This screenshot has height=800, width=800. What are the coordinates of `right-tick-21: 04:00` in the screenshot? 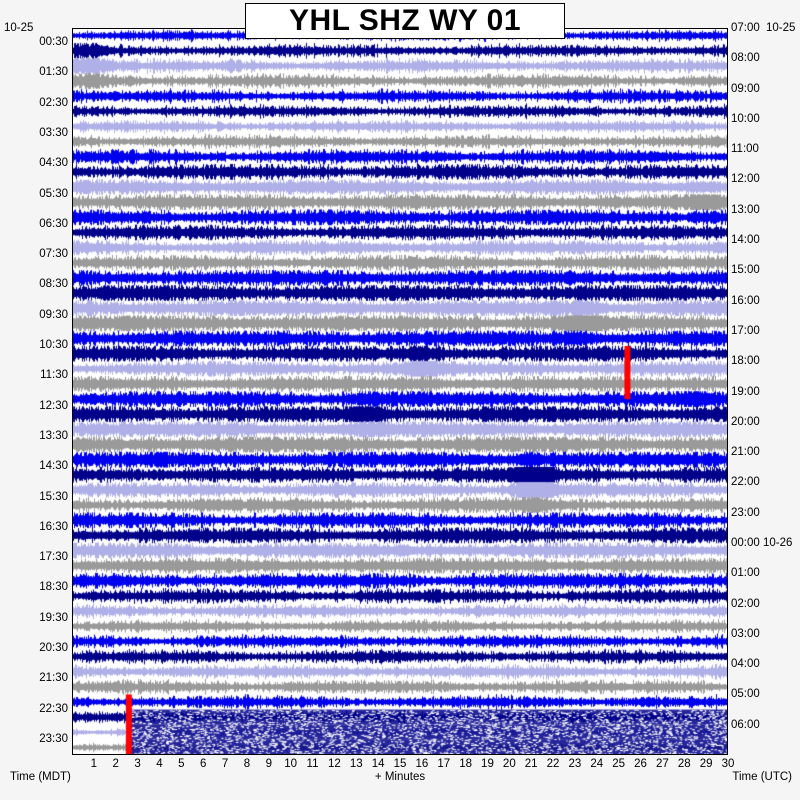 It's located at (745, 664).